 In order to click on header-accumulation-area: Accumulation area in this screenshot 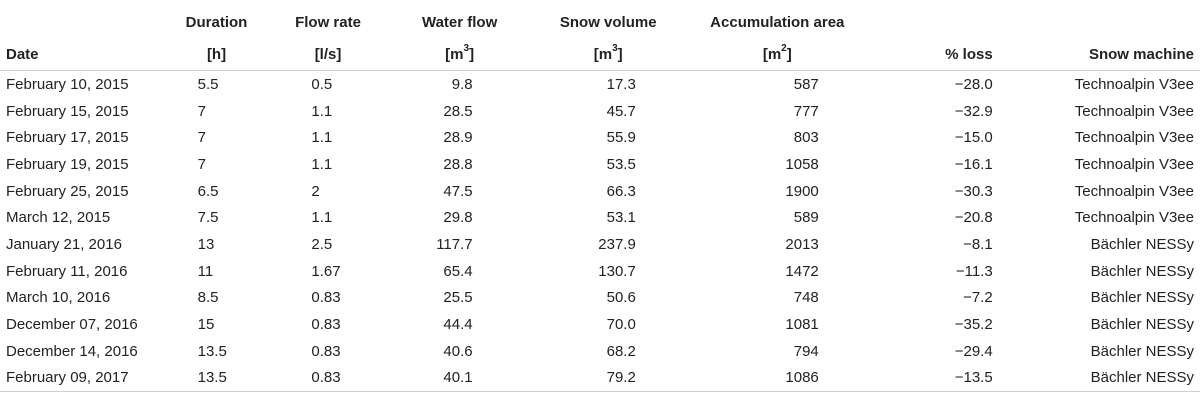, I will do `click(777, 22)`.